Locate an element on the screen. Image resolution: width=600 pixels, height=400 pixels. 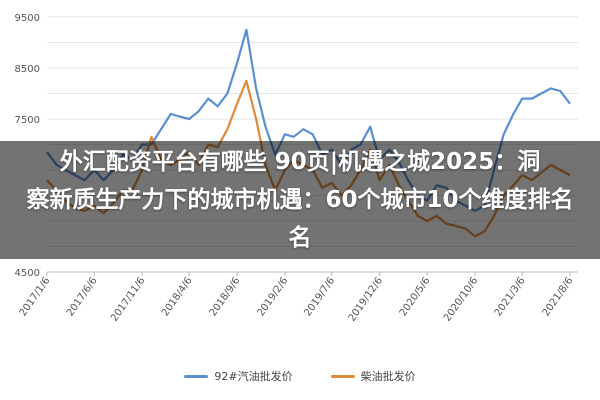
x-tick-label: 2017/6/6 is located at coordinates (82, 296).